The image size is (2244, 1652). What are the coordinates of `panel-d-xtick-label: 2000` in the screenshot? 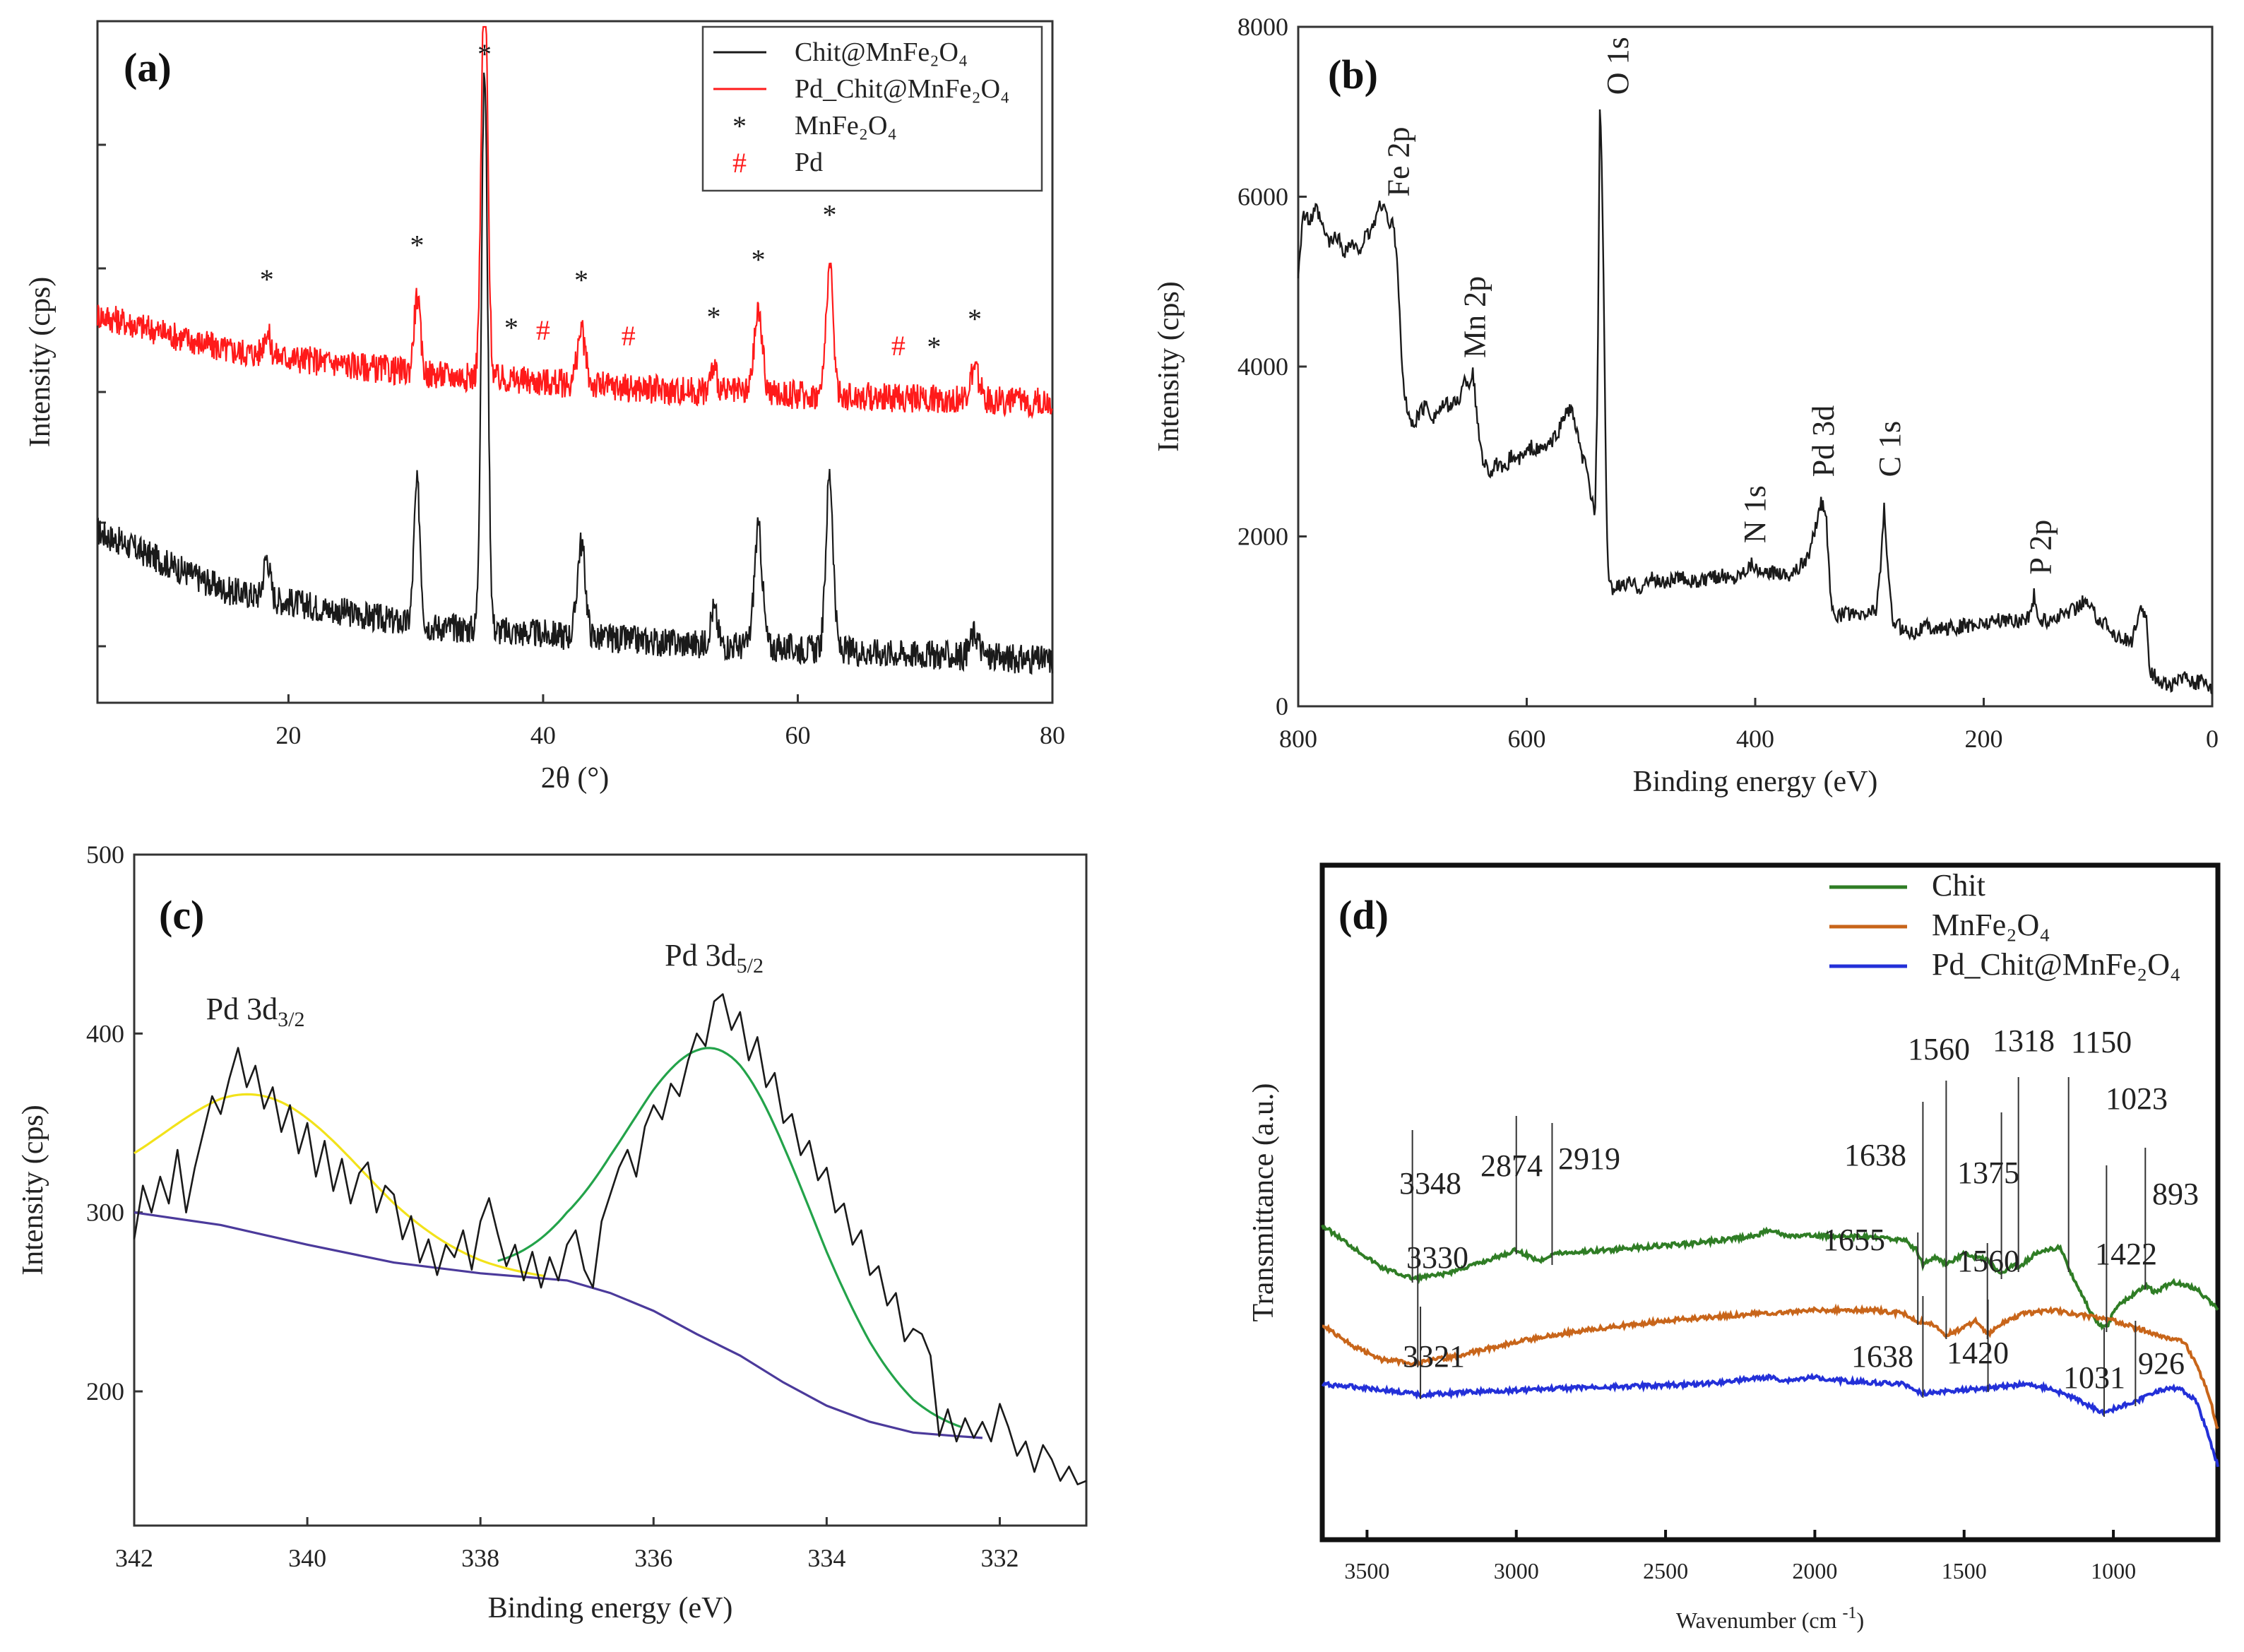 It's located at (1815, 1570).